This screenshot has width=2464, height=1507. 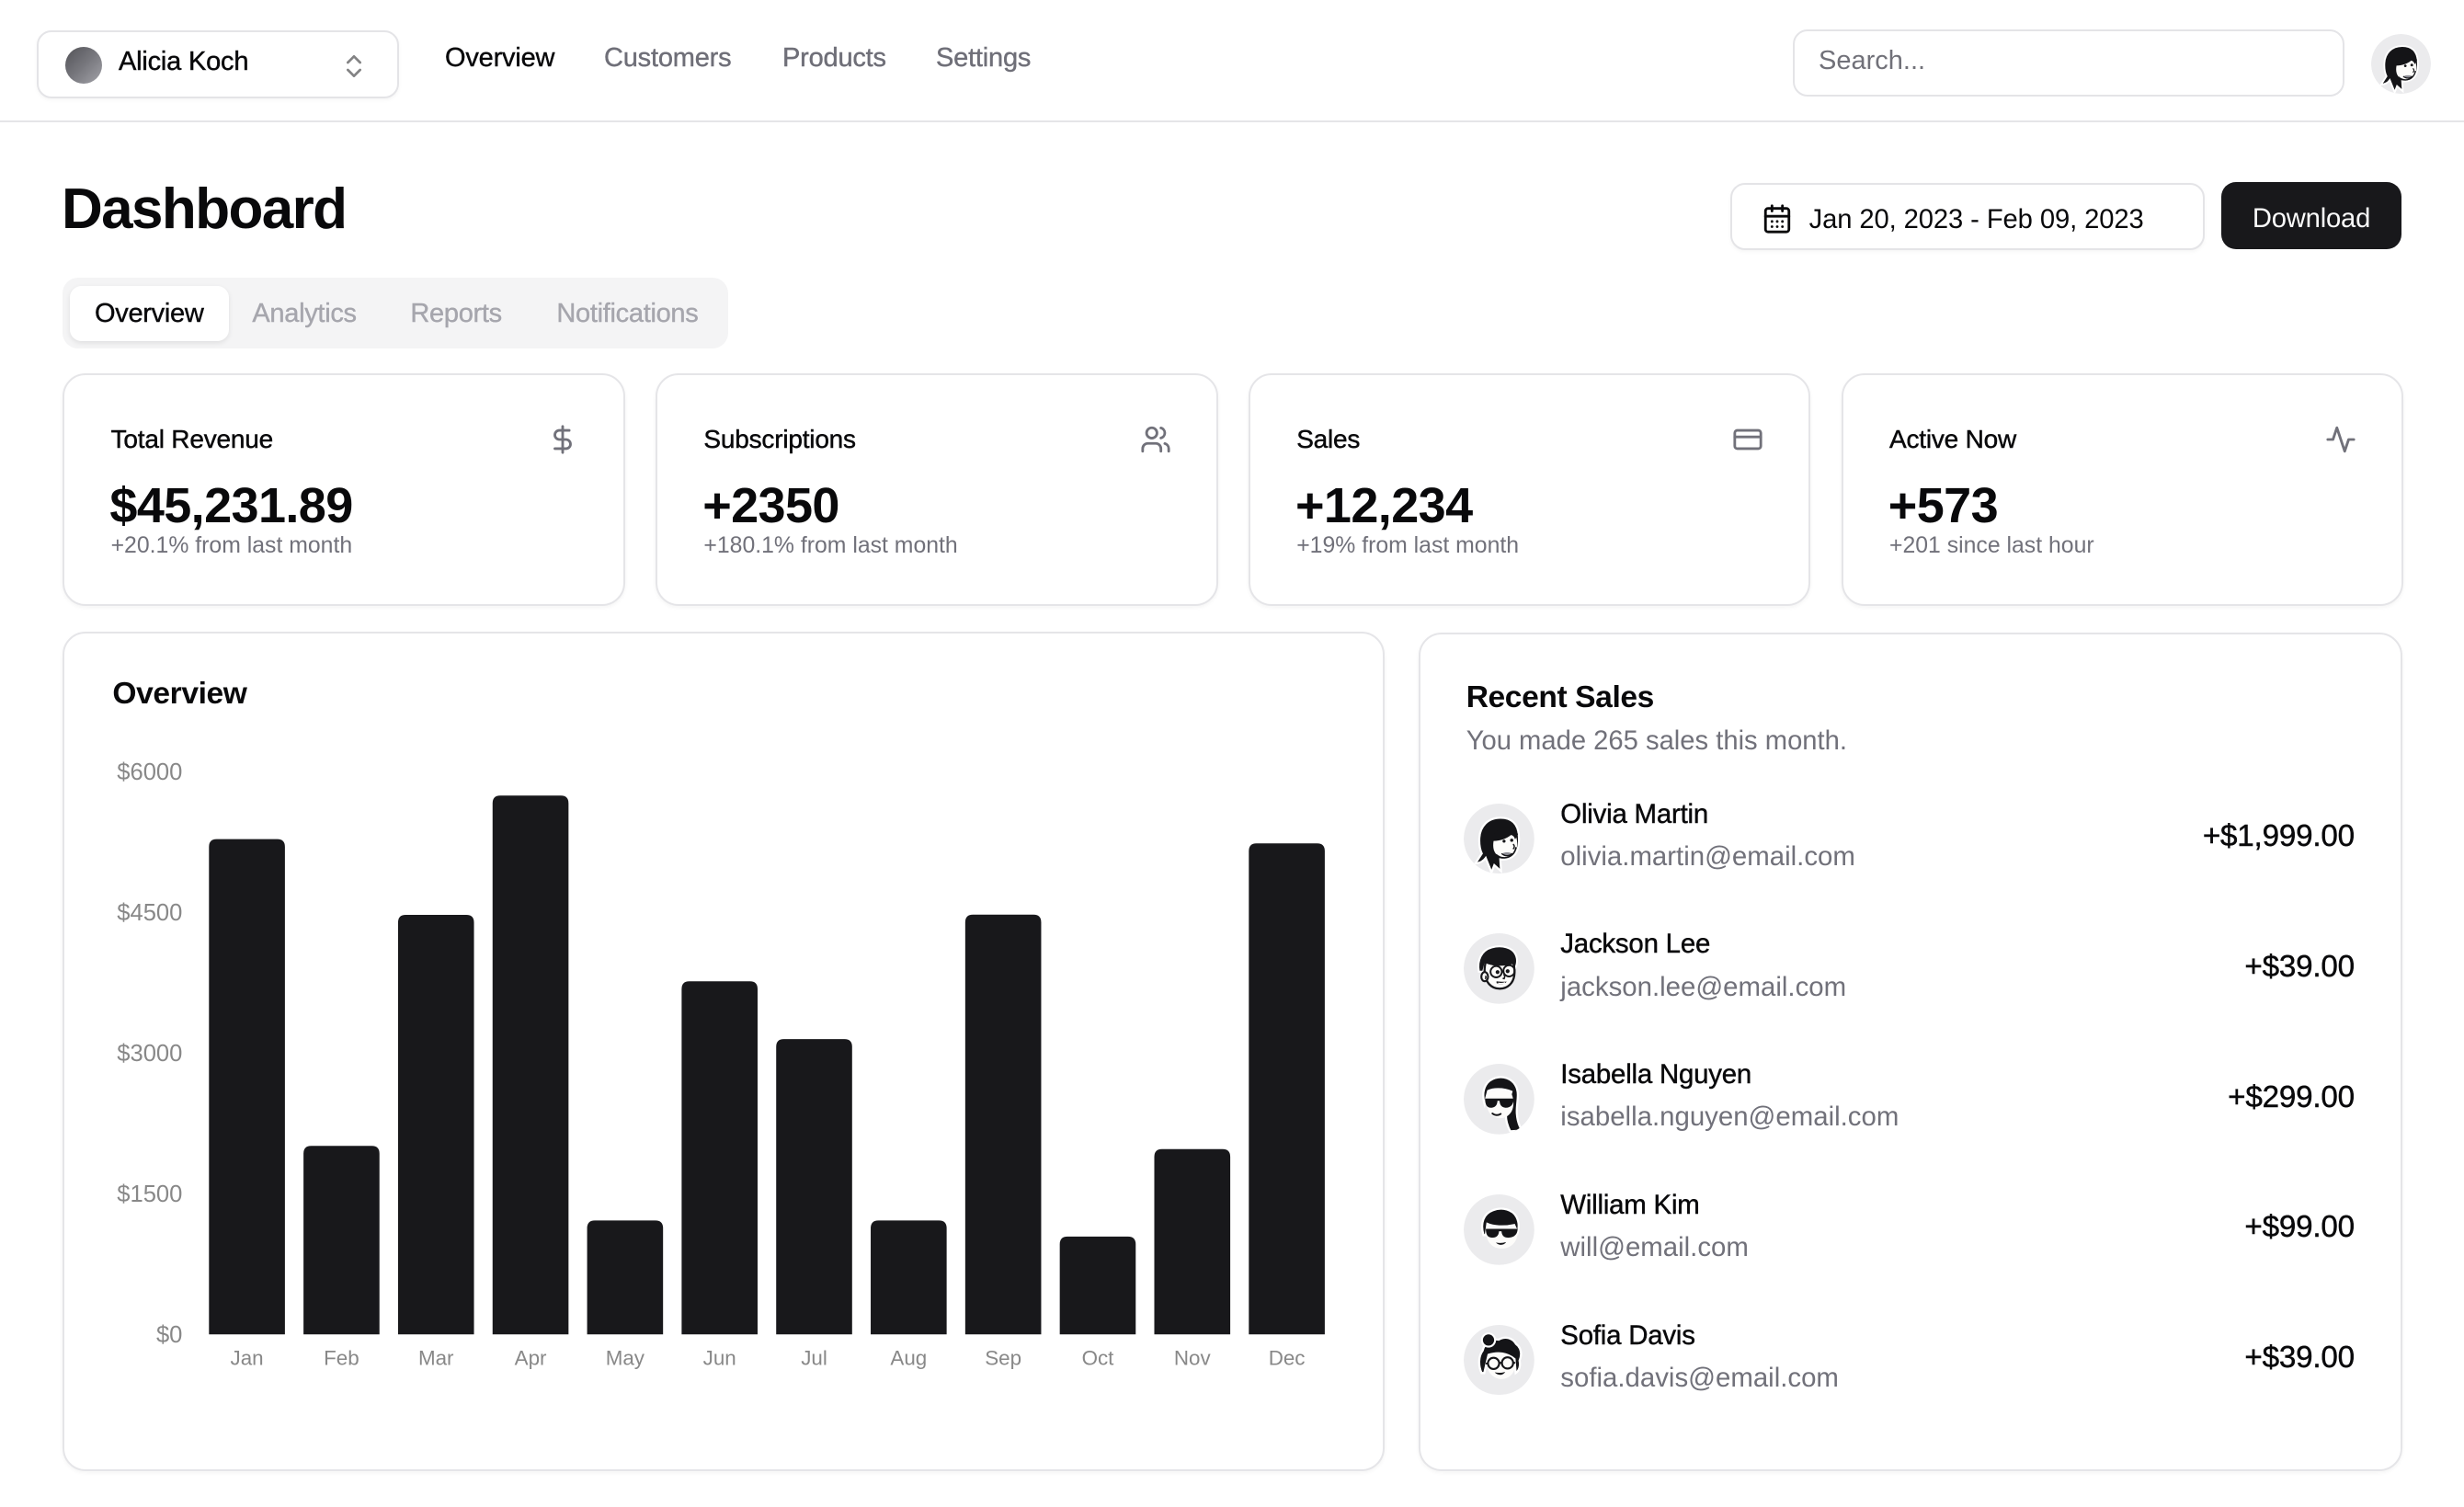 I want to click on svg-text: Jan, so click(x=247, y=1358).